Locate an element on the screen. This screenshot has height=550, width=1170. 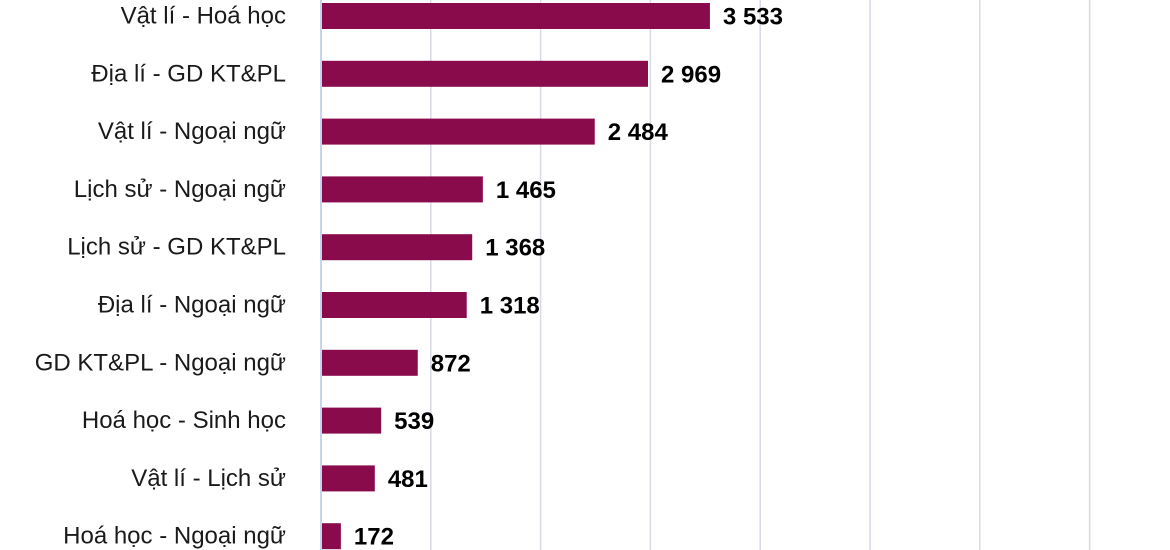
value-label: 2 969 is located at coordinates (691, 74).